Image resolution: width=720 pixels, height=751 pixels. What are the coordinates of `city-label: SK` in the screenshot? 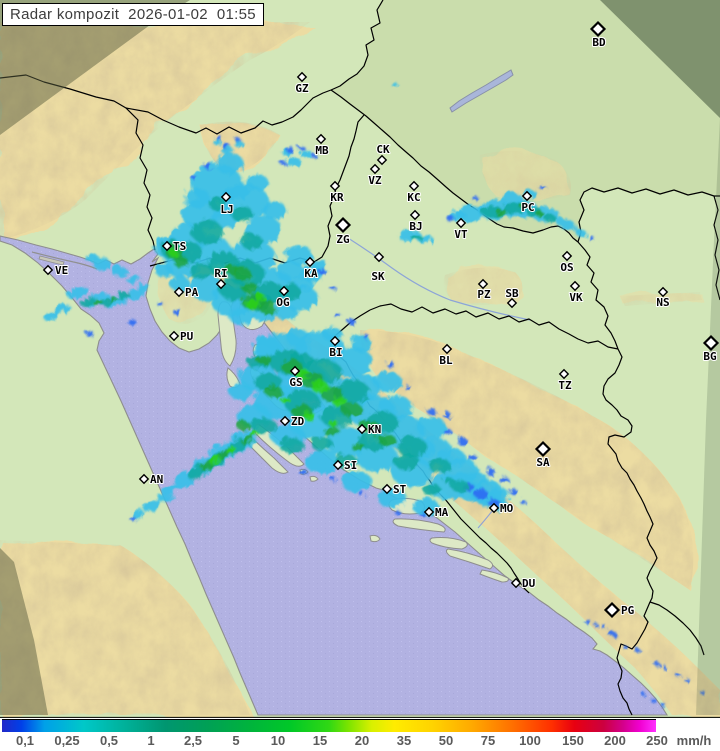 It's located at (378, 276).